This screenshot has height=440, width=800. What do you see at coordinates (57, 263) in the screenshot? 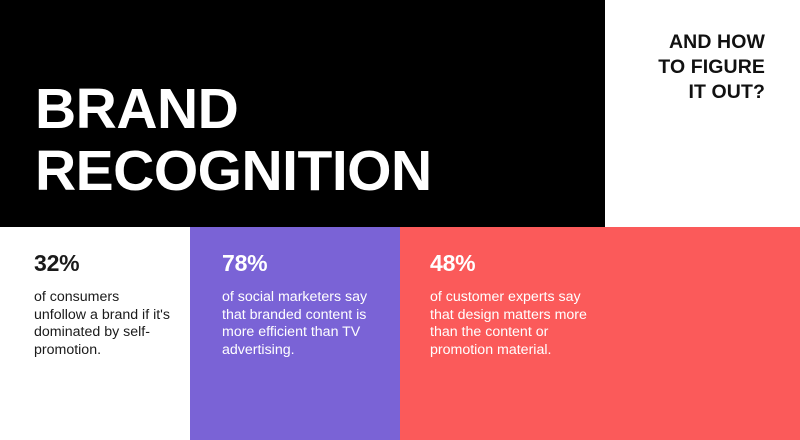
I see `stat-value-1: 32%` at bounding box center [57, 263].